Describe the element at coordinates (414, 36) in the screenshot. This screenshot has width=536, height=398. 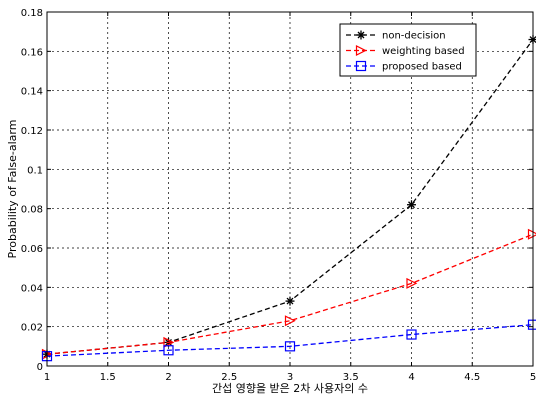
I see `legend-label: non-decision` at that location.